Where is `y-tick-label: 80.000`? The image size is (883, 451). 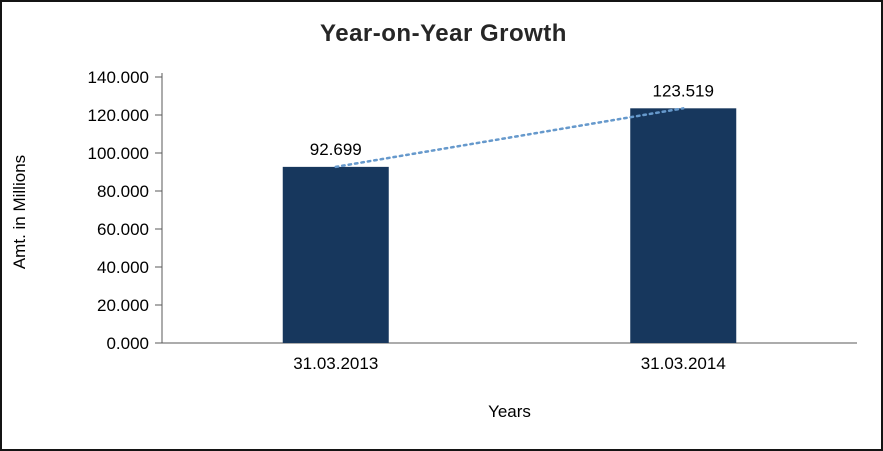 y-tick-label: 80.000 is located at coordinates (123, 191).